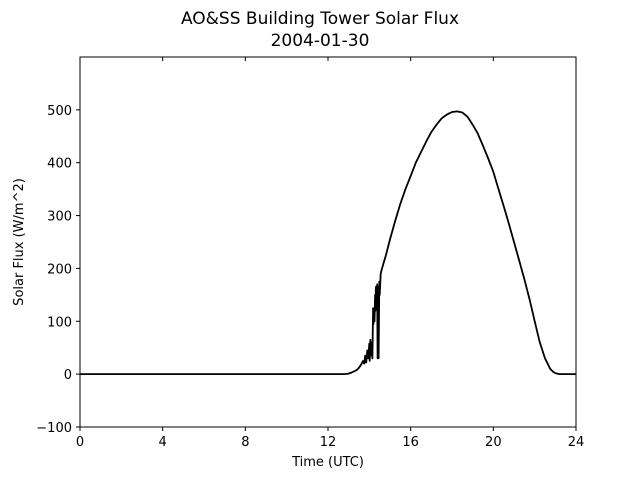  I want to click on y-axis-label: Solar Flux (W/m^2), so click(19, 242).